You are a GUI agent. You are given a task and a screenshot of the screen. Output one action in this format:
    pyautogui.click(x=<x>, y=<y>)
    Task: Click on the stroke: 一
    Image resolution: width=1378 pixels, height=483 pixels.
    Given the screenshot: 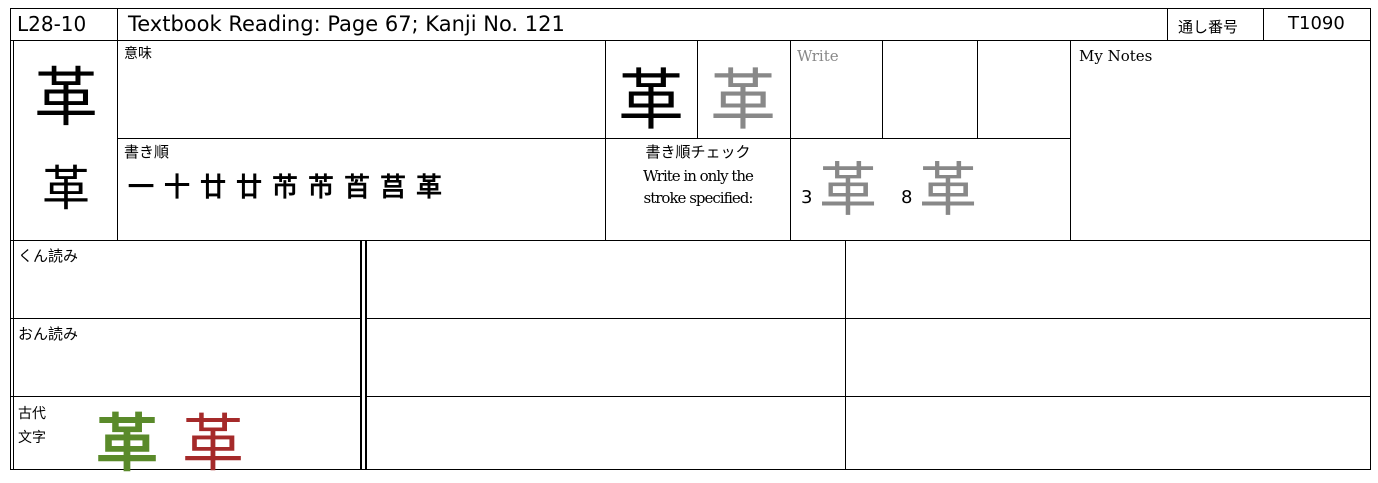 What is the action you would take?
    pyautogui.click(x=142, y=188)
    